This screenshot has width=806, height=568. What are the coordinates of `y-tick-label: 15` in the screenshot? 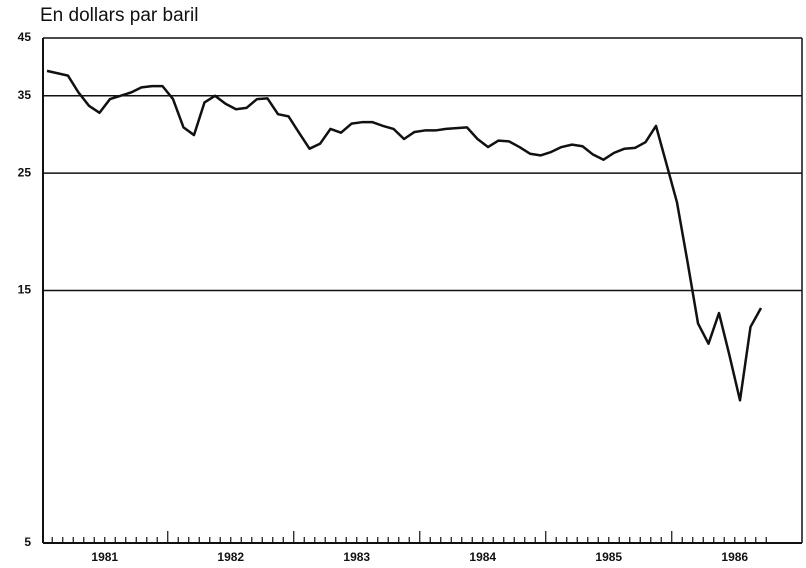 It's located at (25, 290).